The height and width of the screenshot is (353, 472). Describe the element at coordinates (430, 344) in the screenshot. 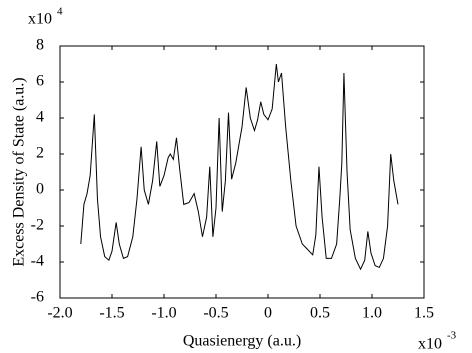

I see `x-multiplier: x10` at that location.